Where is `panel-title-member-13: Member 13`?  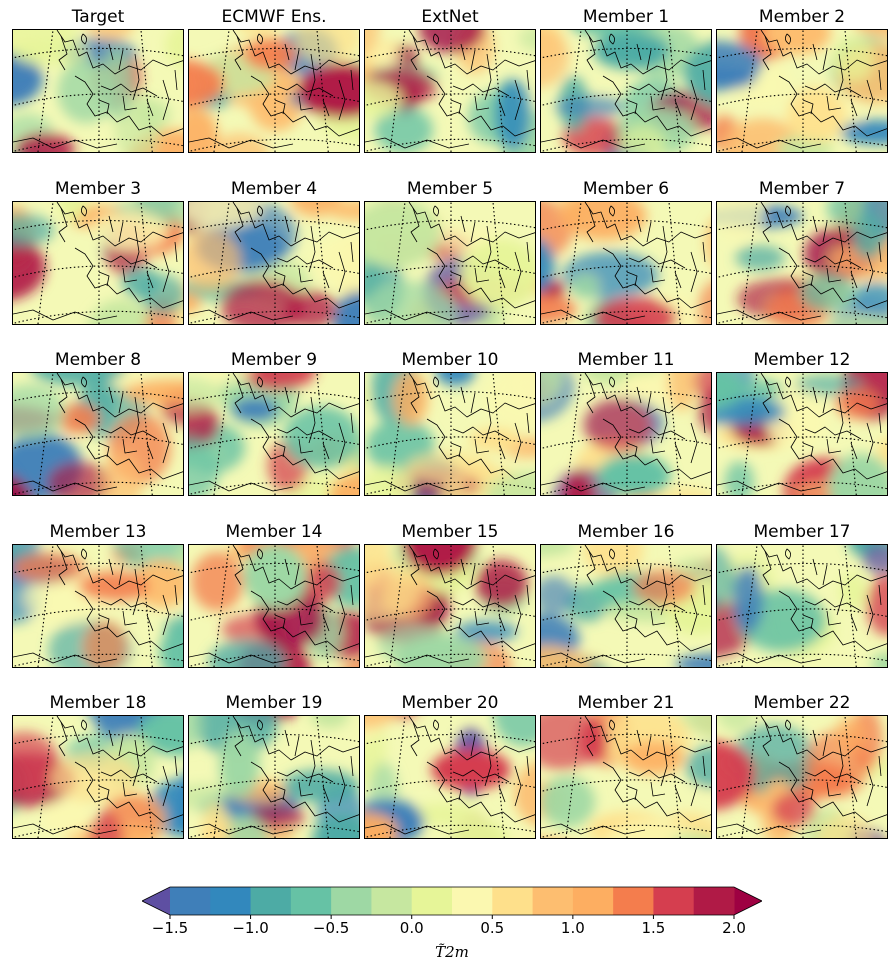
panel-title-member-13: Member 13 is located at coordinates (98, 532).